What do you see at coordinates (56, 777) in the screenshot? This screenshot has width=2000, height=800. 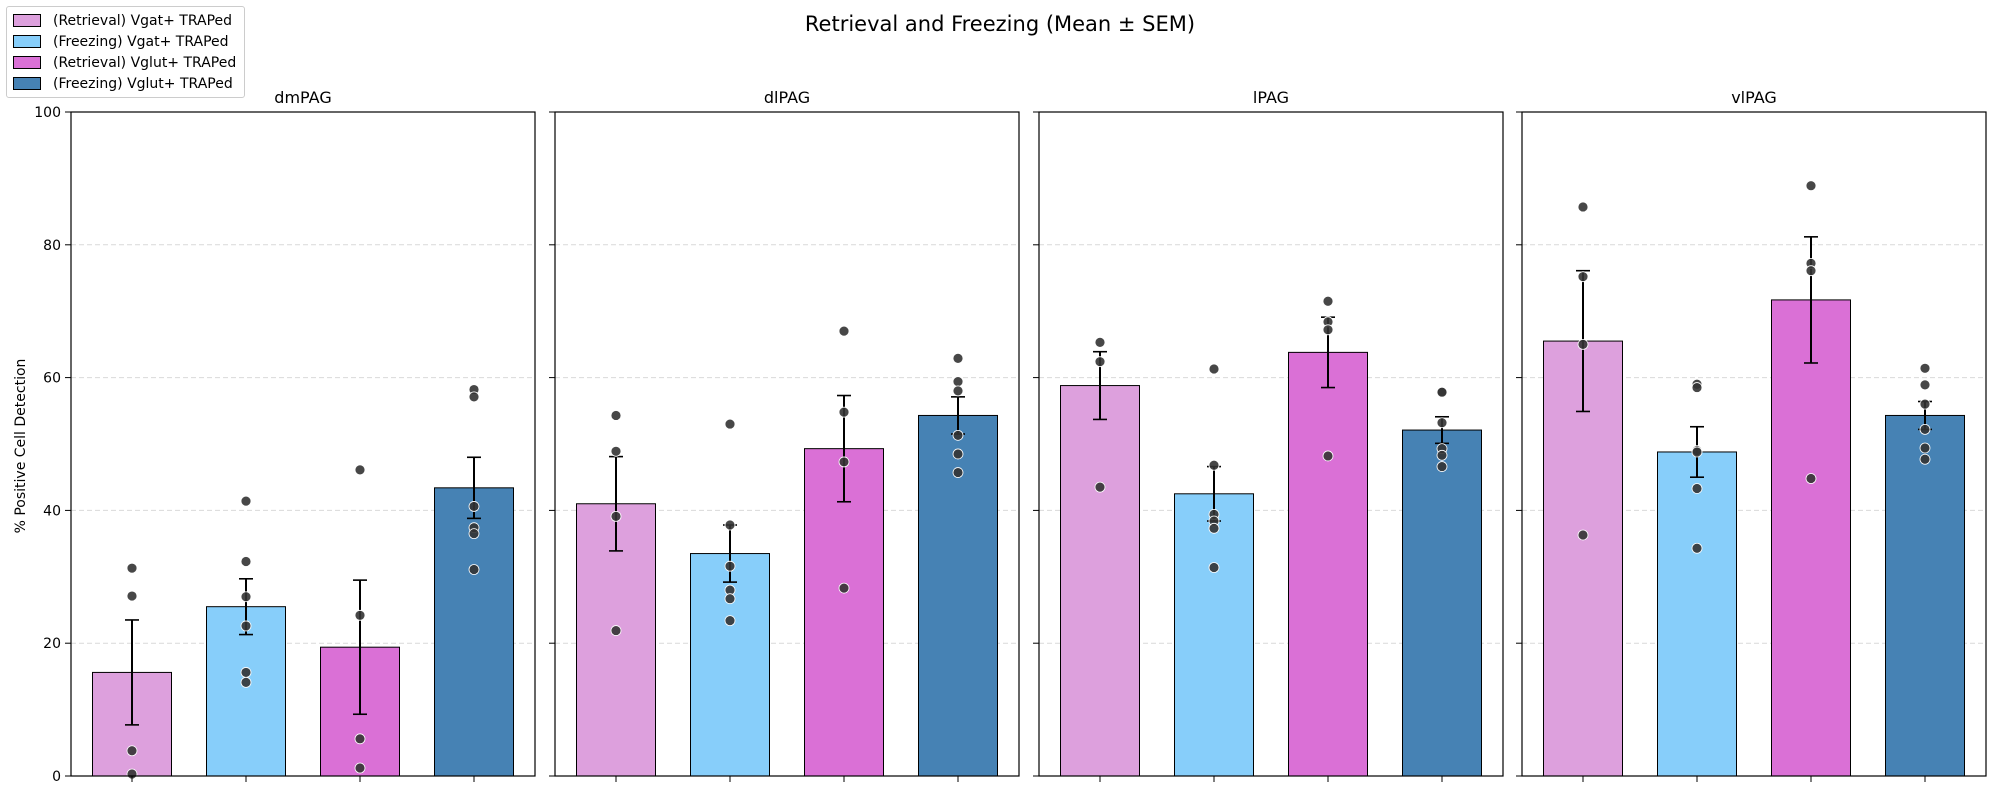 I see `y-tick-label: 0` at bounding box center [56, 777].